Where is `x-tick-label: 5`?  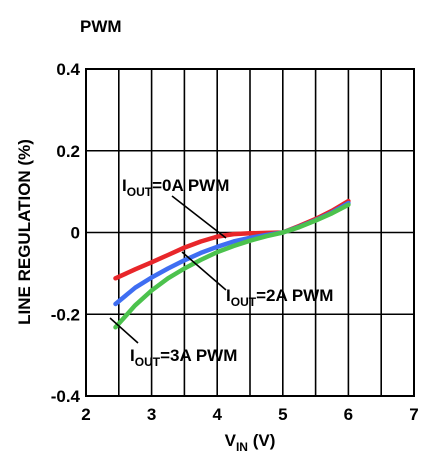 x-tick-label: 5 is located at coordinates (282, 414).